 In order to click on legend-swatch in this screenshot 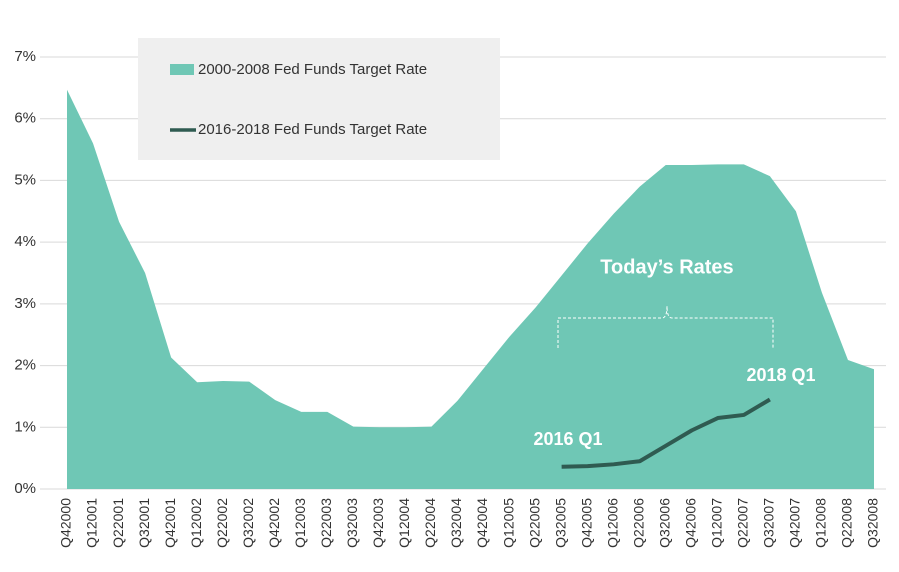, I will do `click(182, 69)`.